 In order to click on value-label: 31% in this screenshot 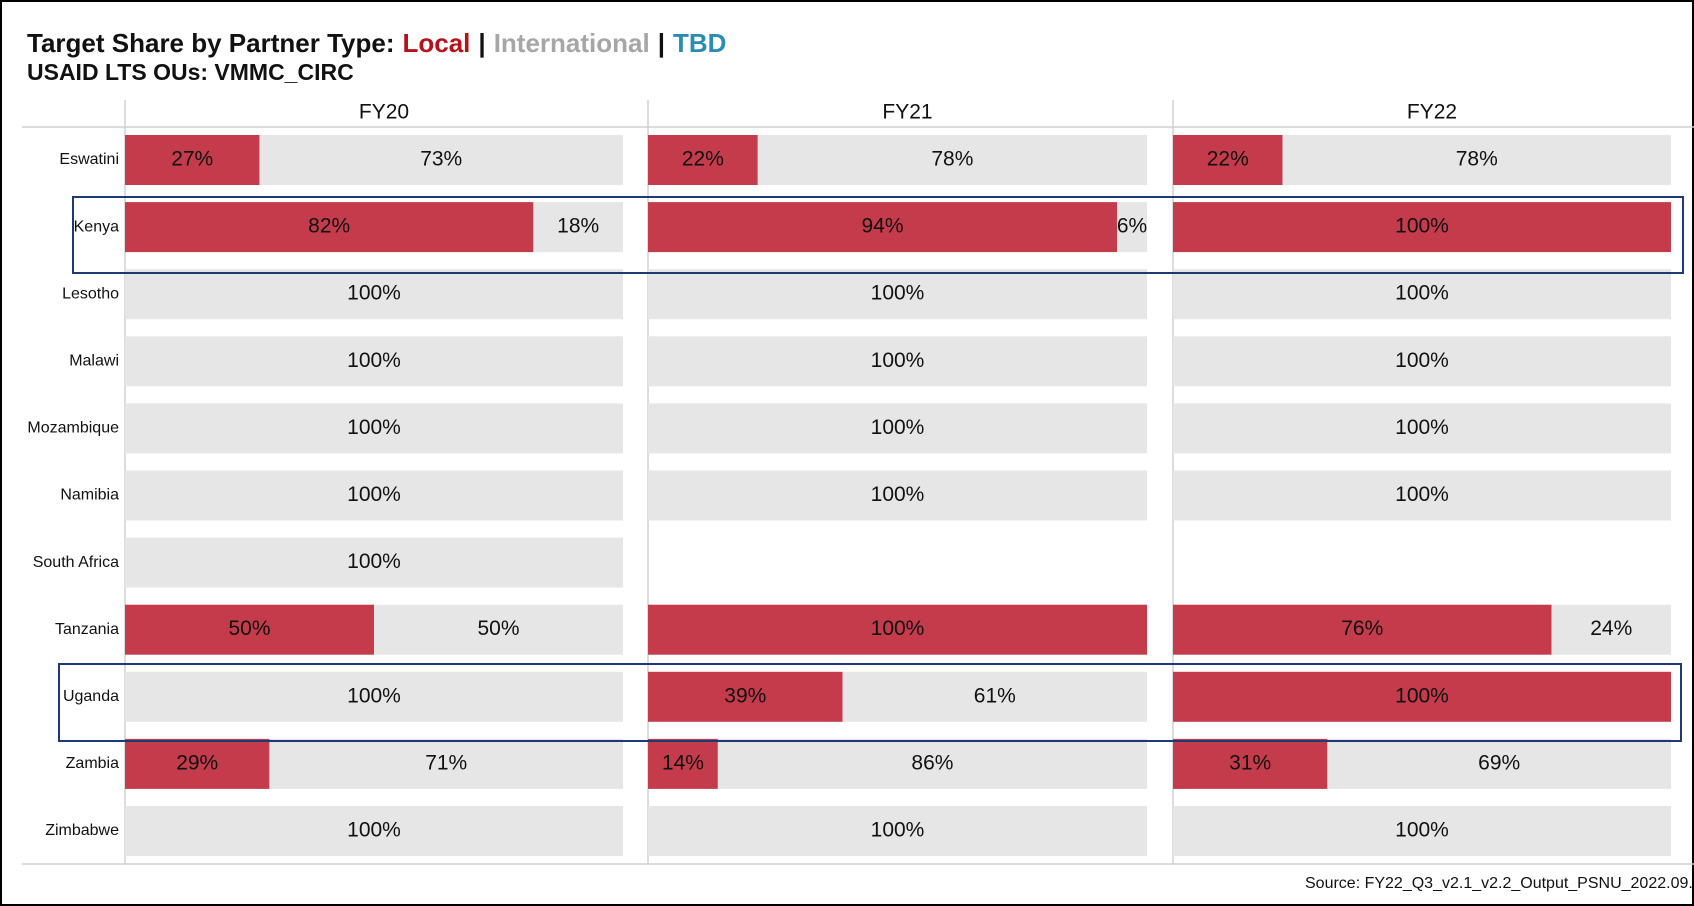, I will do `click(1250, 762)`.